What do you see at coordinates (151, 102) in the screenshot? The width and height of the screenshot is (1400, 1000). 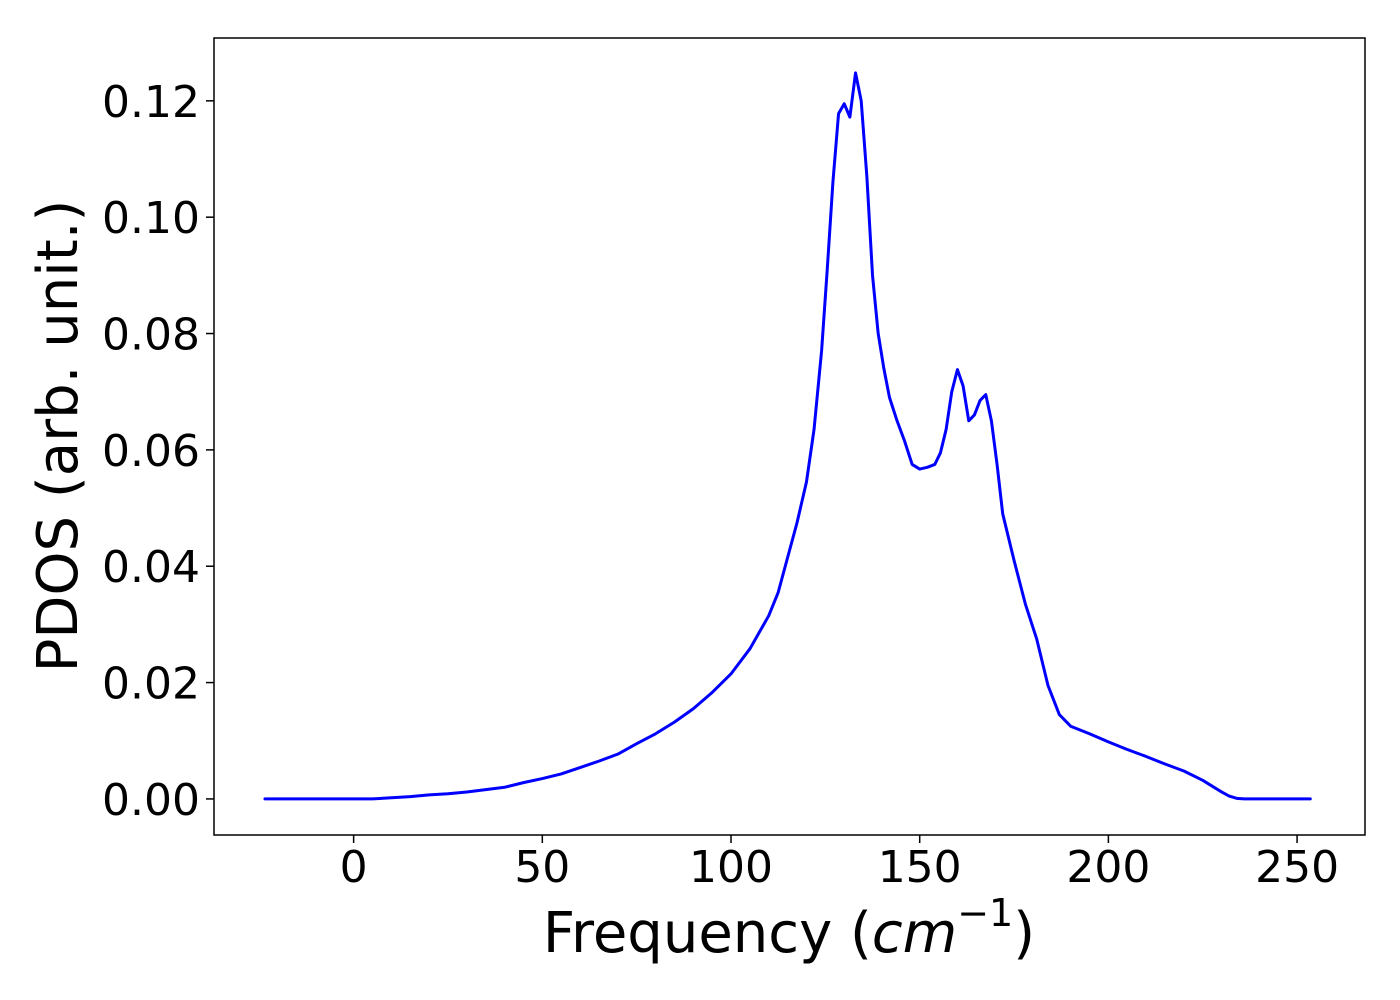 I see `y-tick-label: 0.12` at bounding box center [151, 102].